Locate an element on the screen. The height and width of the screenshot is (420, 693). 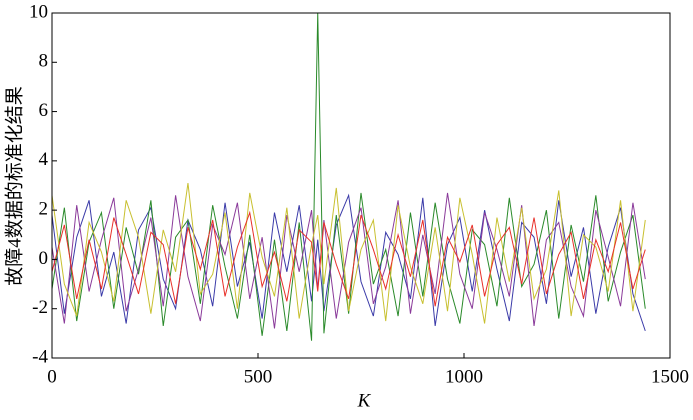
x-tick-label: 500 is located at coordinates (258, 376).